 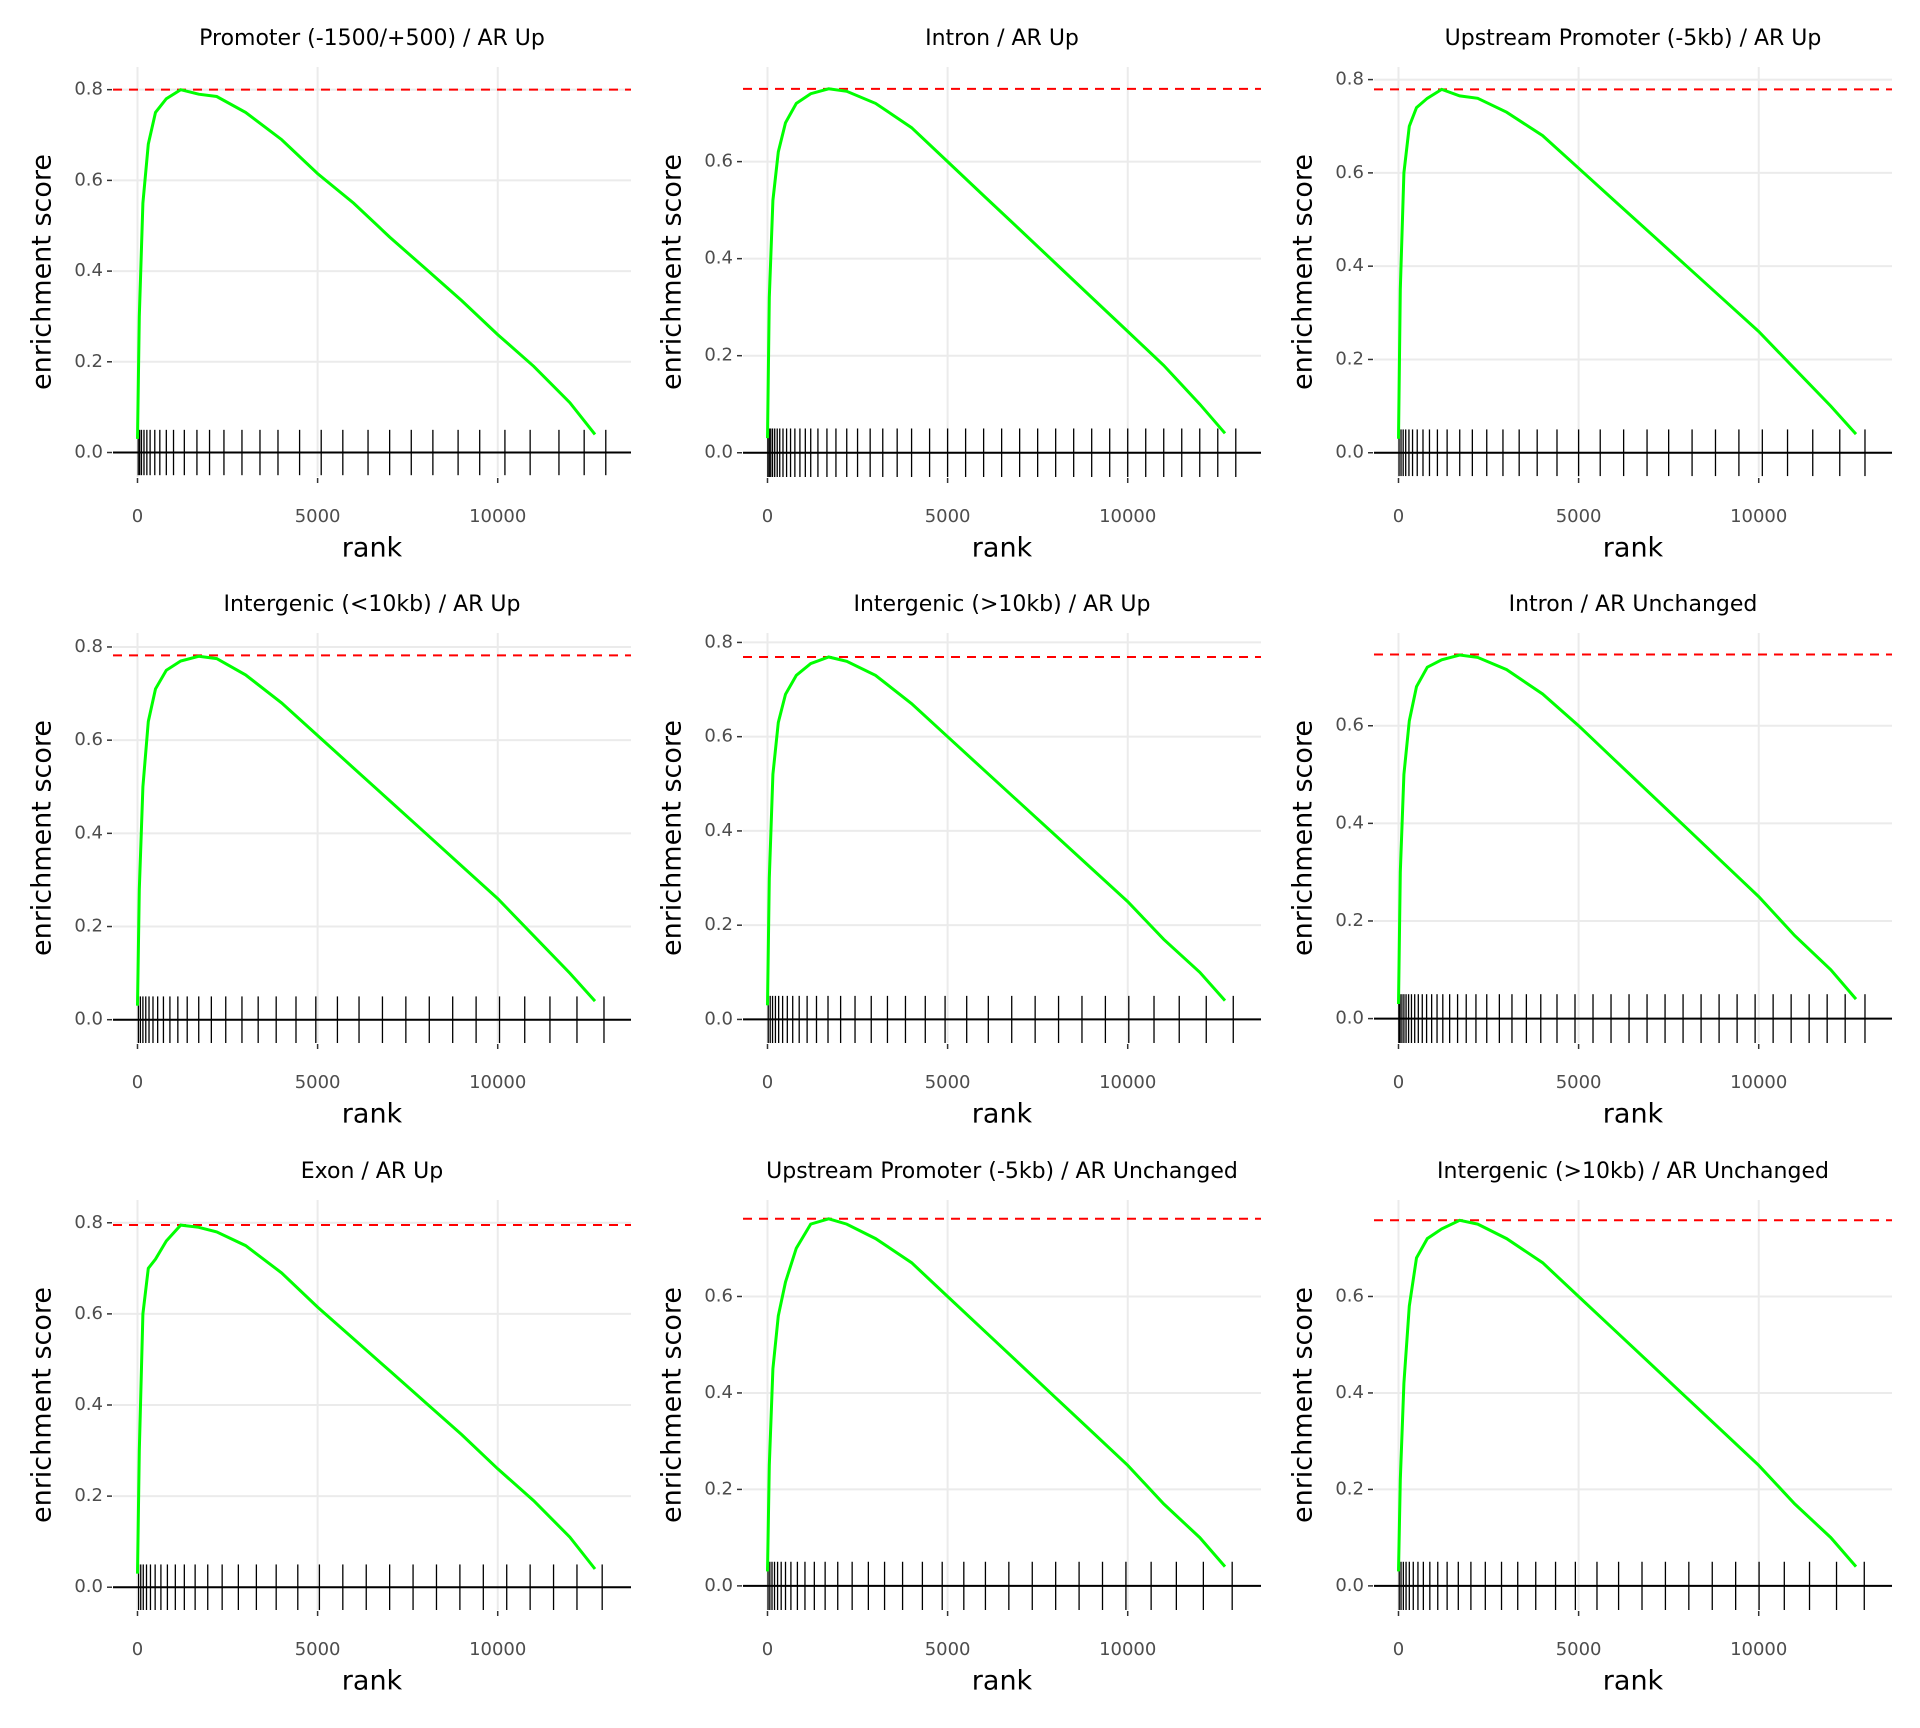 What do you see at coordinates (1002, 1171) in the screenshot?
I see `panel-title: Upstream Promoter (-5kb) / AR Unchanged` at bounding box center [1002, 1171].